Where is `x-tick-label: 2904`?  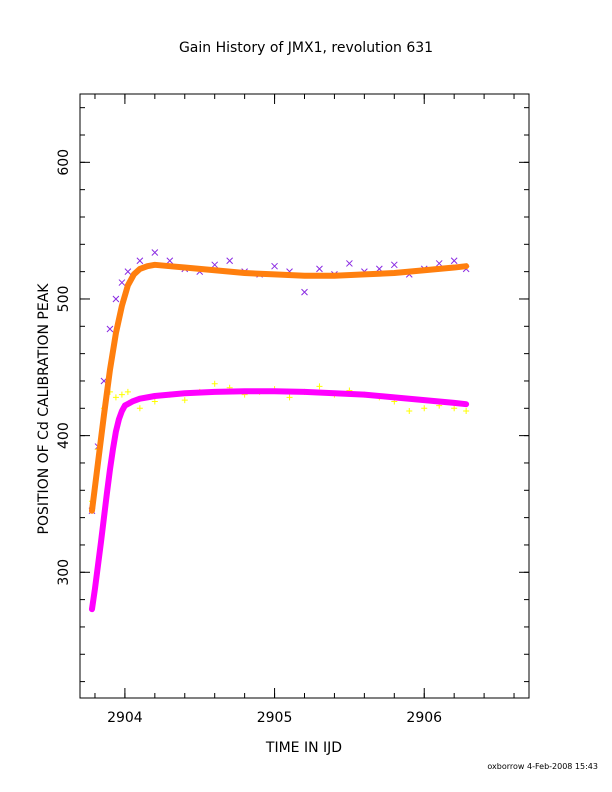 x-tick-label: 2904 is located at coordinates (125, 718).